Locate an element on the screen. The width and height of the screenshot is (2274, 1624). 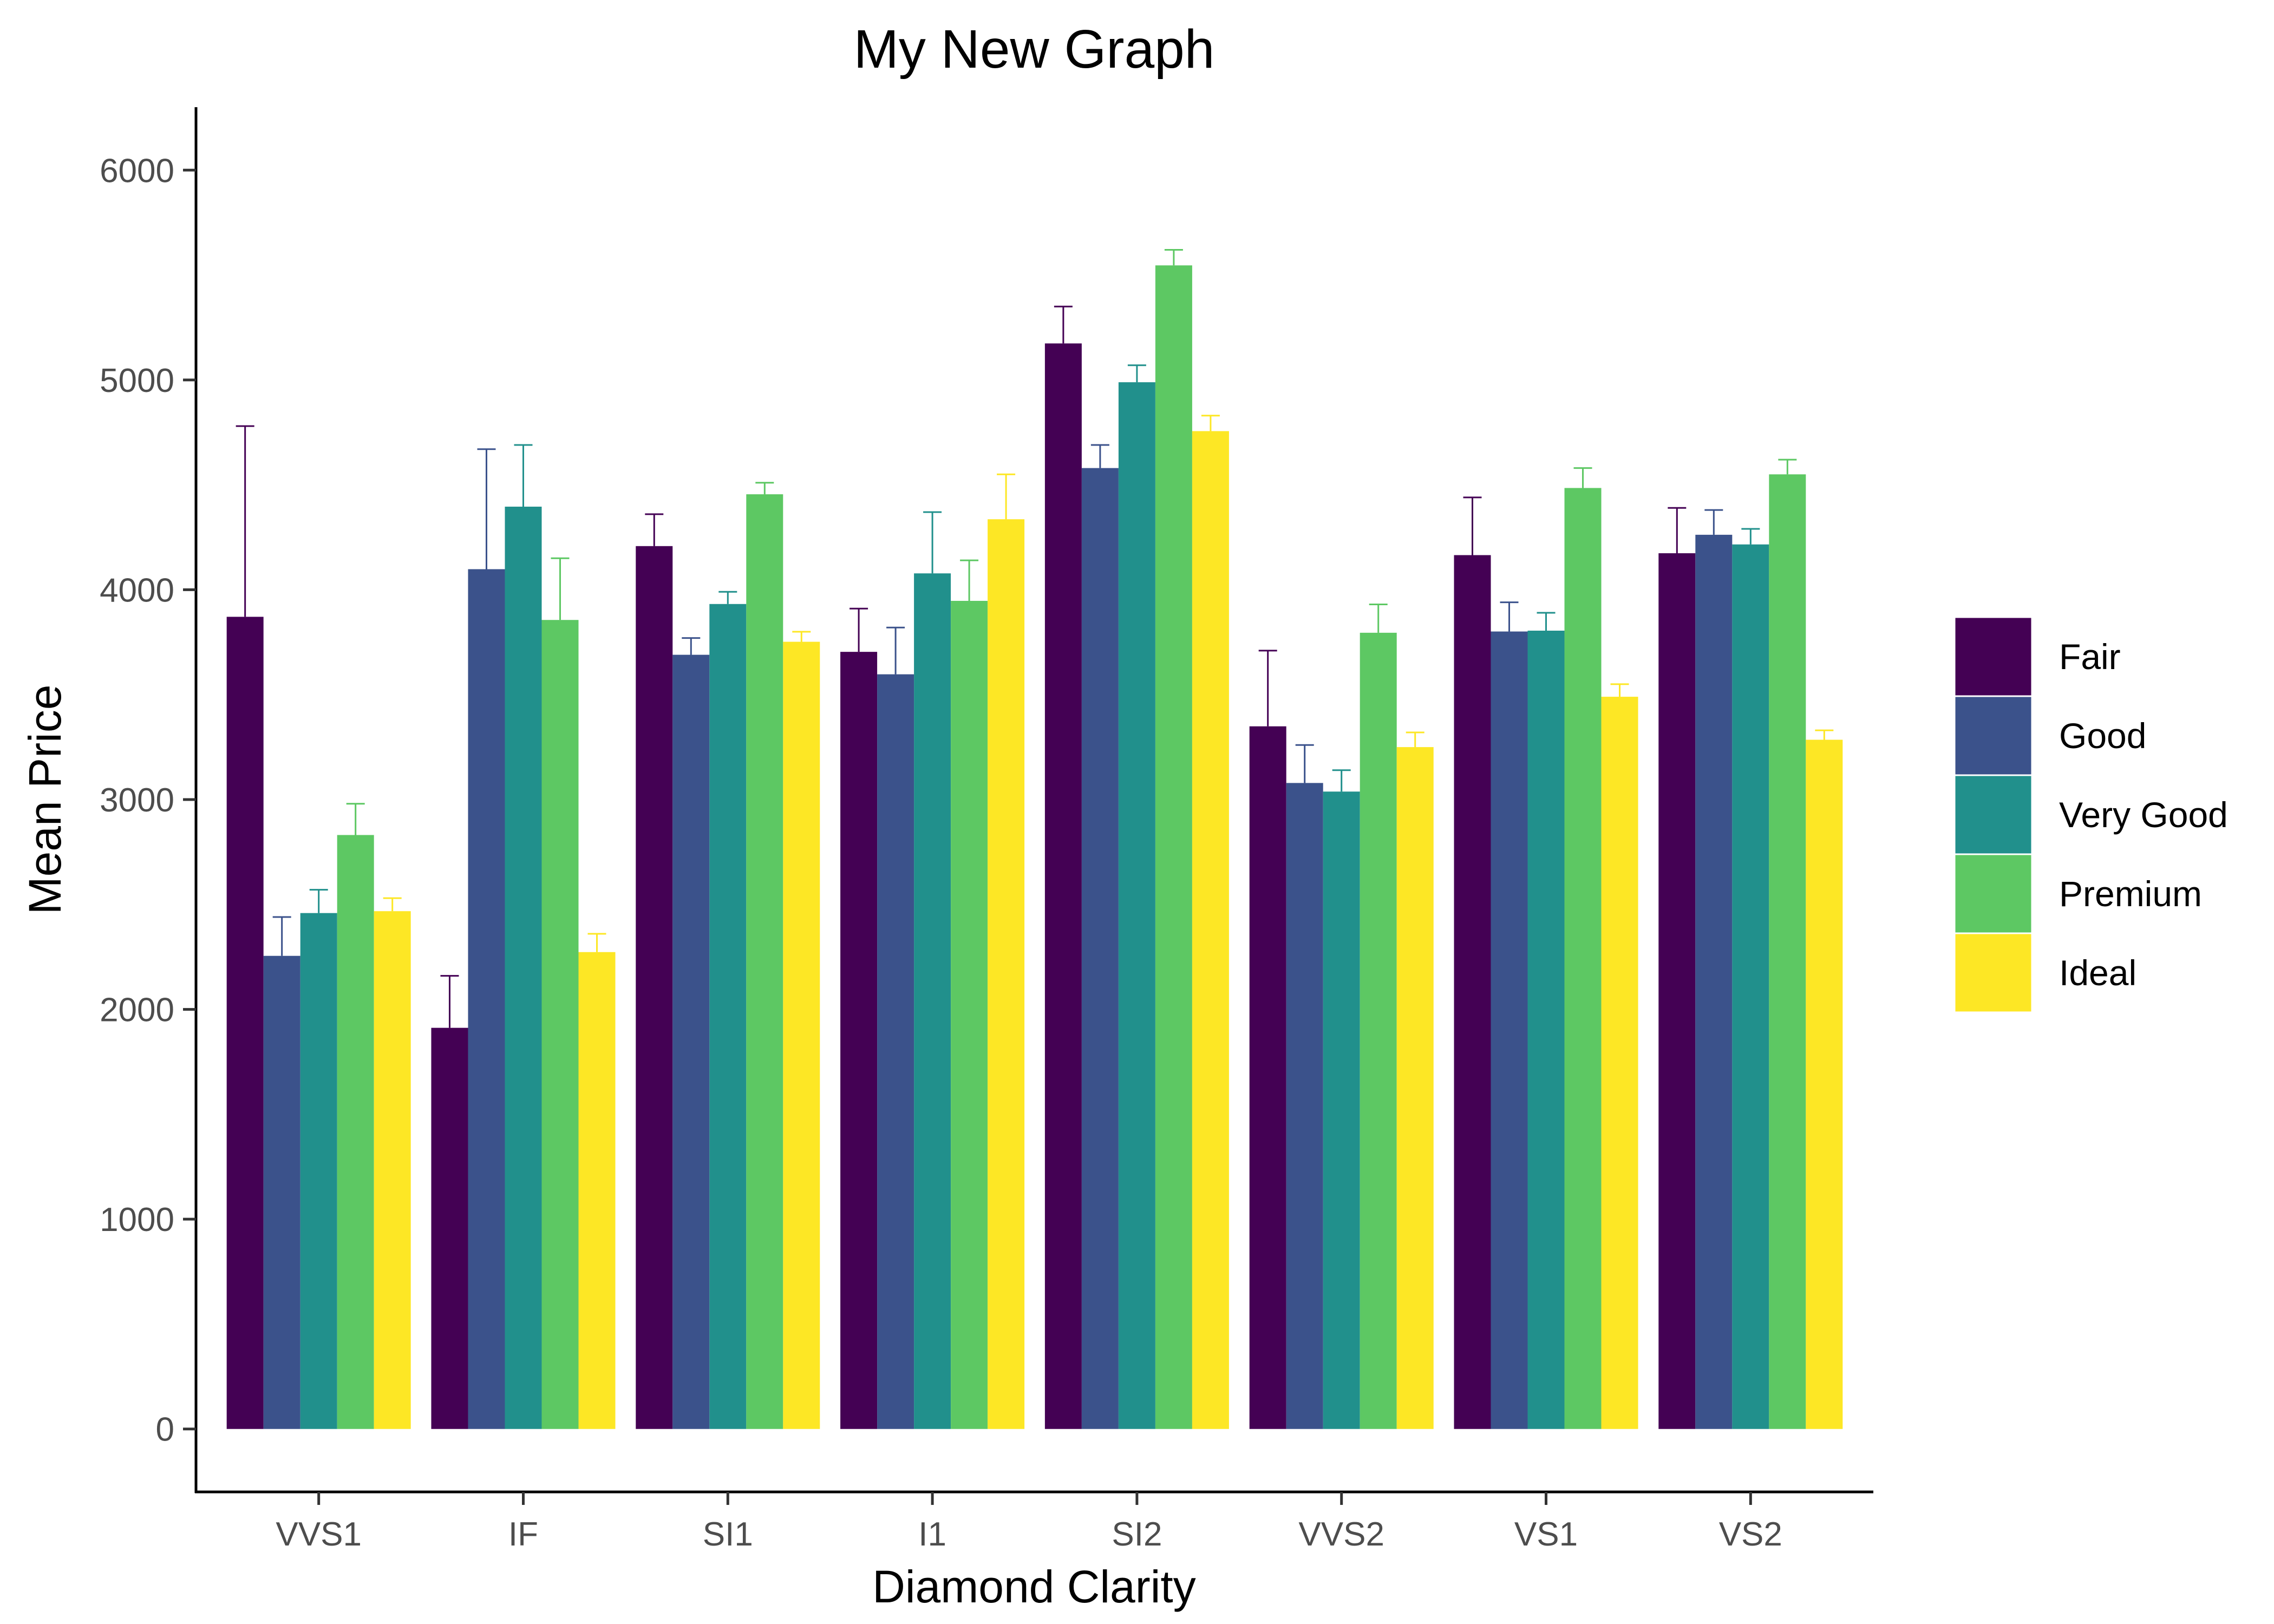
bar-SI1-premium is located at coordinates (765, 962).